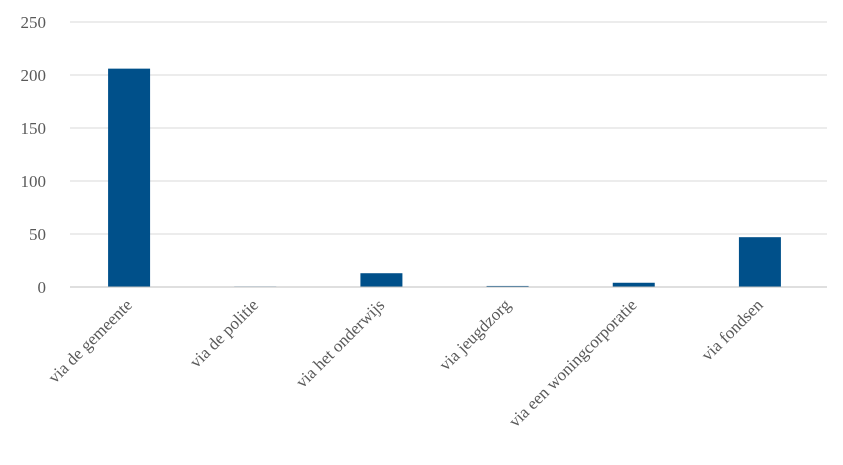  Describe the element at coordinates (573, 363) in the screenshot. I see `x-tick-label: via een woningcorporatie` at that location.